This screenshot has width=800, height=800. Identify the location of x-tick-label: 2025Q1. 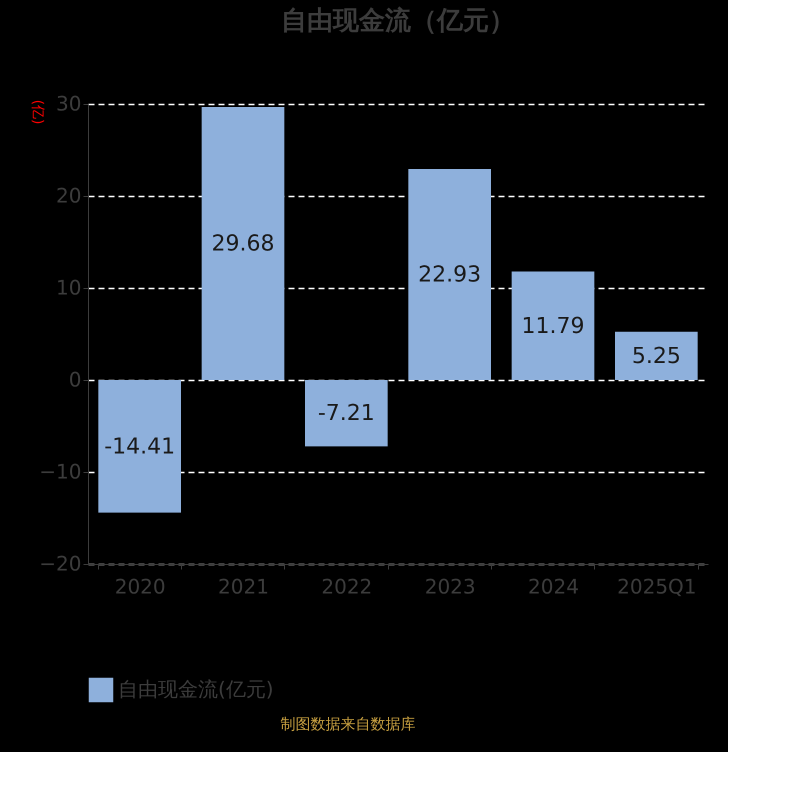
(657, 586).